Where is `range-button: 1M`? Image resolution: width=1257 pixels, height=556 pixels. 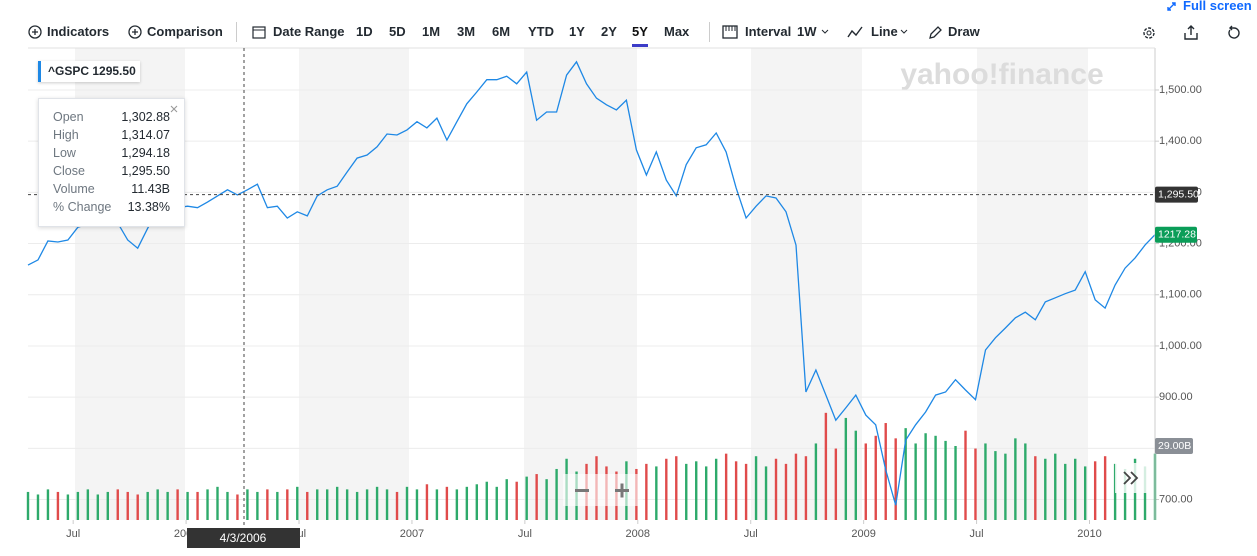
range-button: 1M is located at coordinates (431, 31).